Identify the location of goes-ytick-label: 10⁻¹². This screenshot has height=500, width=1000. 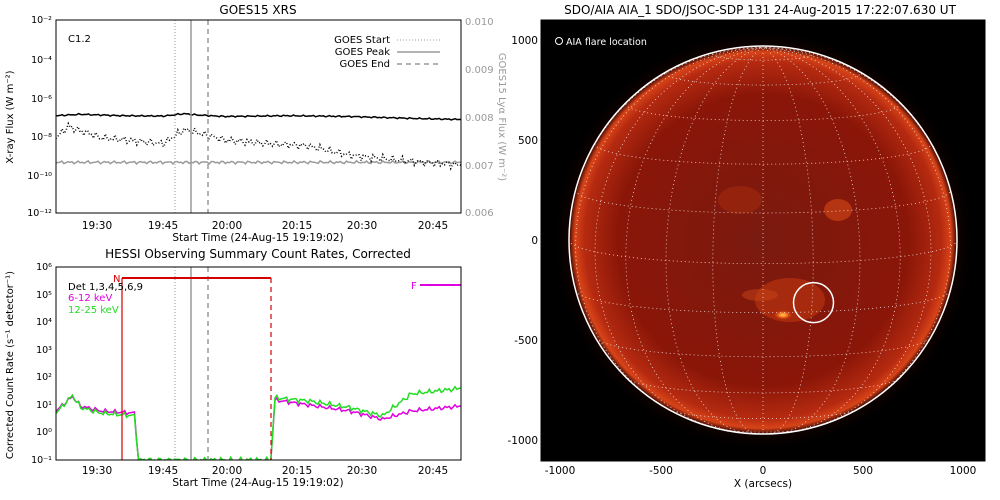
(39, 213).